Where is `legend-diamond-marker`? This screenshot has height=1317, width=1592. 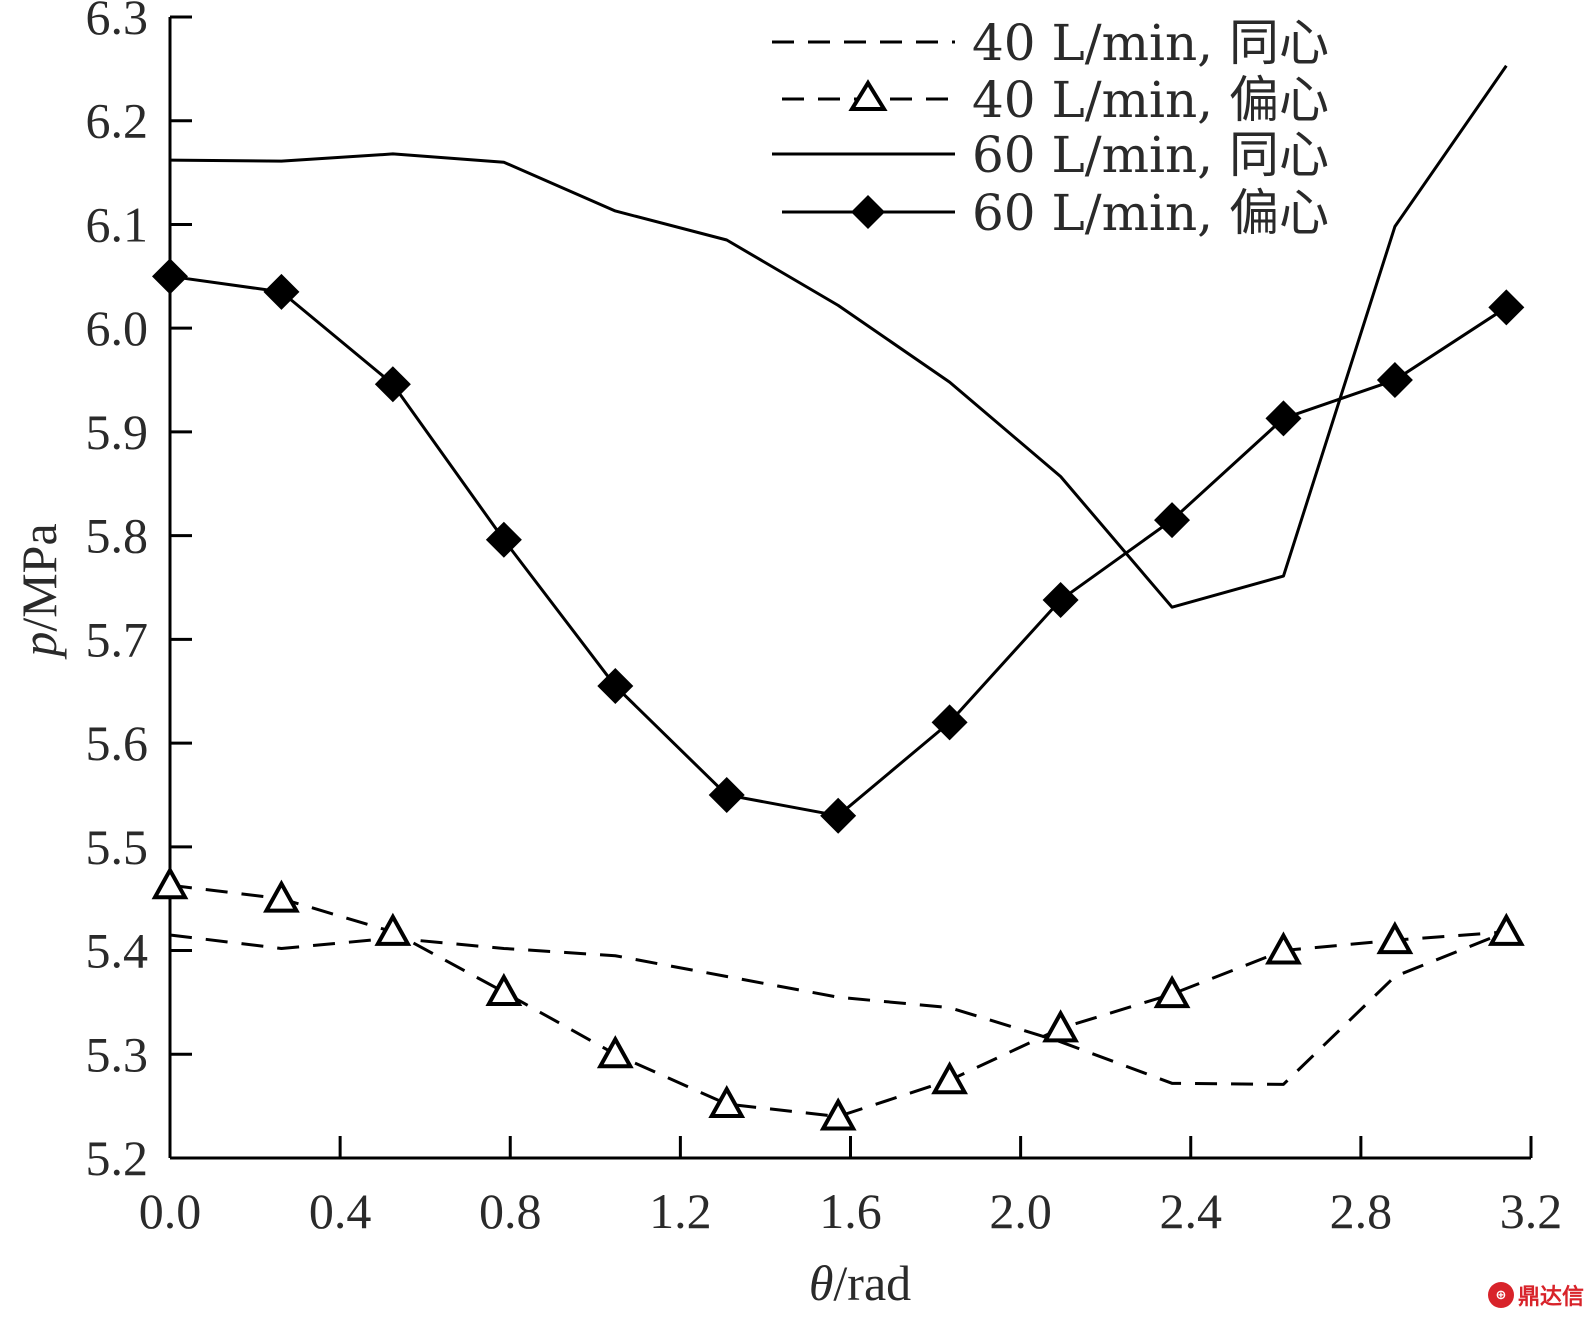
legend-diamond-marker is located at coordinates (868, 212).